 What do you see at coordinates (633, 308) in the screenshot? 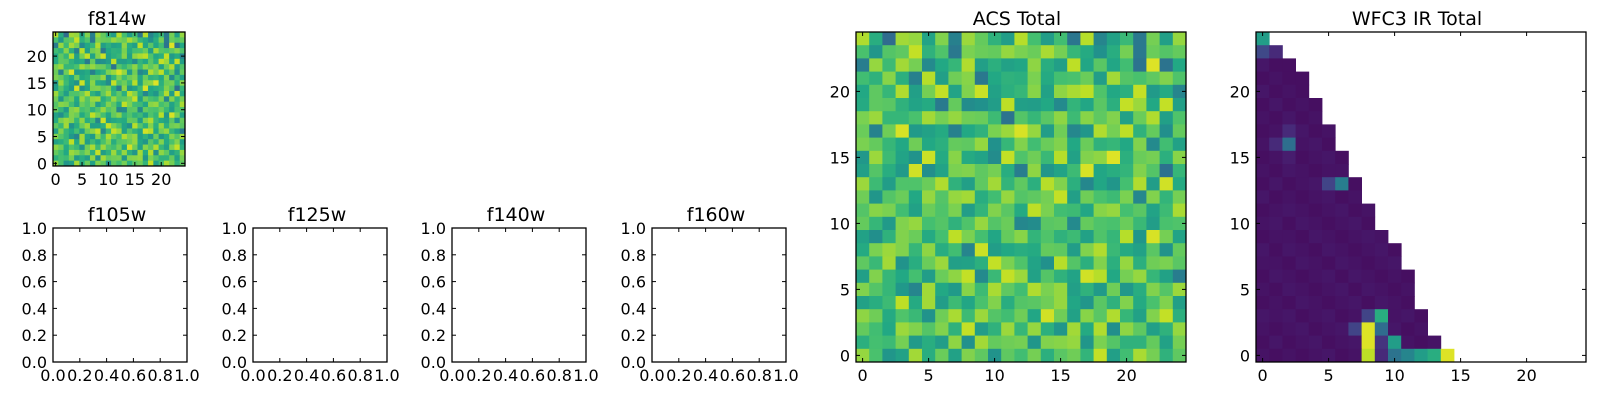
I see `y-tick-label: 0.4` at bounding box center [633, 308].